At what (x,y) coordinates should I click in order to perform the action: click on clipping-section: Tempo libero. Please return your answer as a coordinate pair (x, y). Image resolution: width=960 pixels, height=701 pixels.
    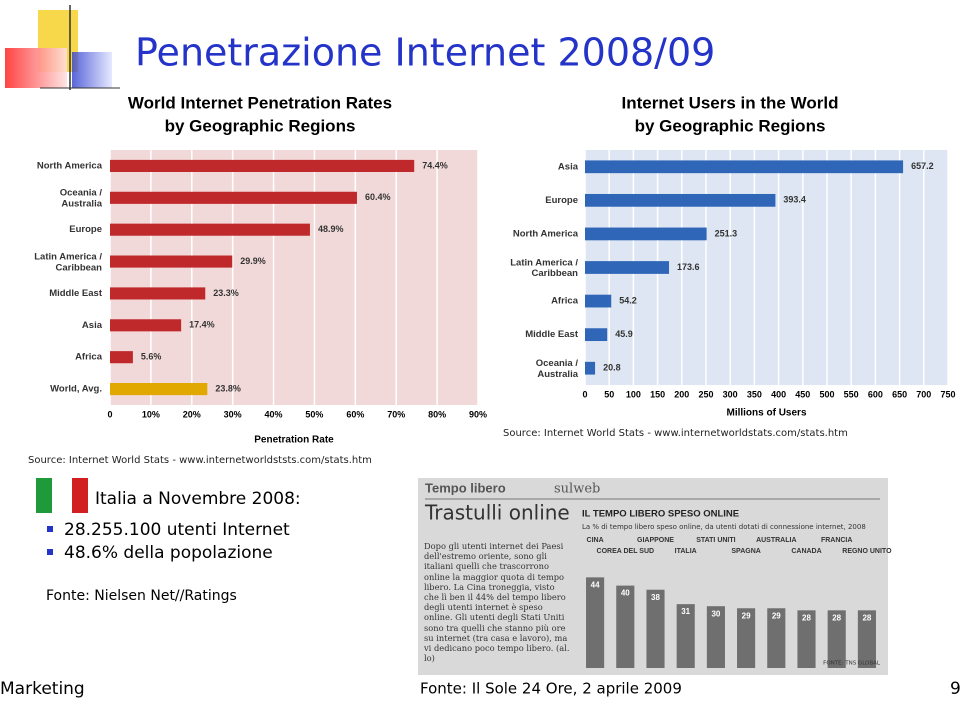
    Looking at the image, I should click on (465, 487).